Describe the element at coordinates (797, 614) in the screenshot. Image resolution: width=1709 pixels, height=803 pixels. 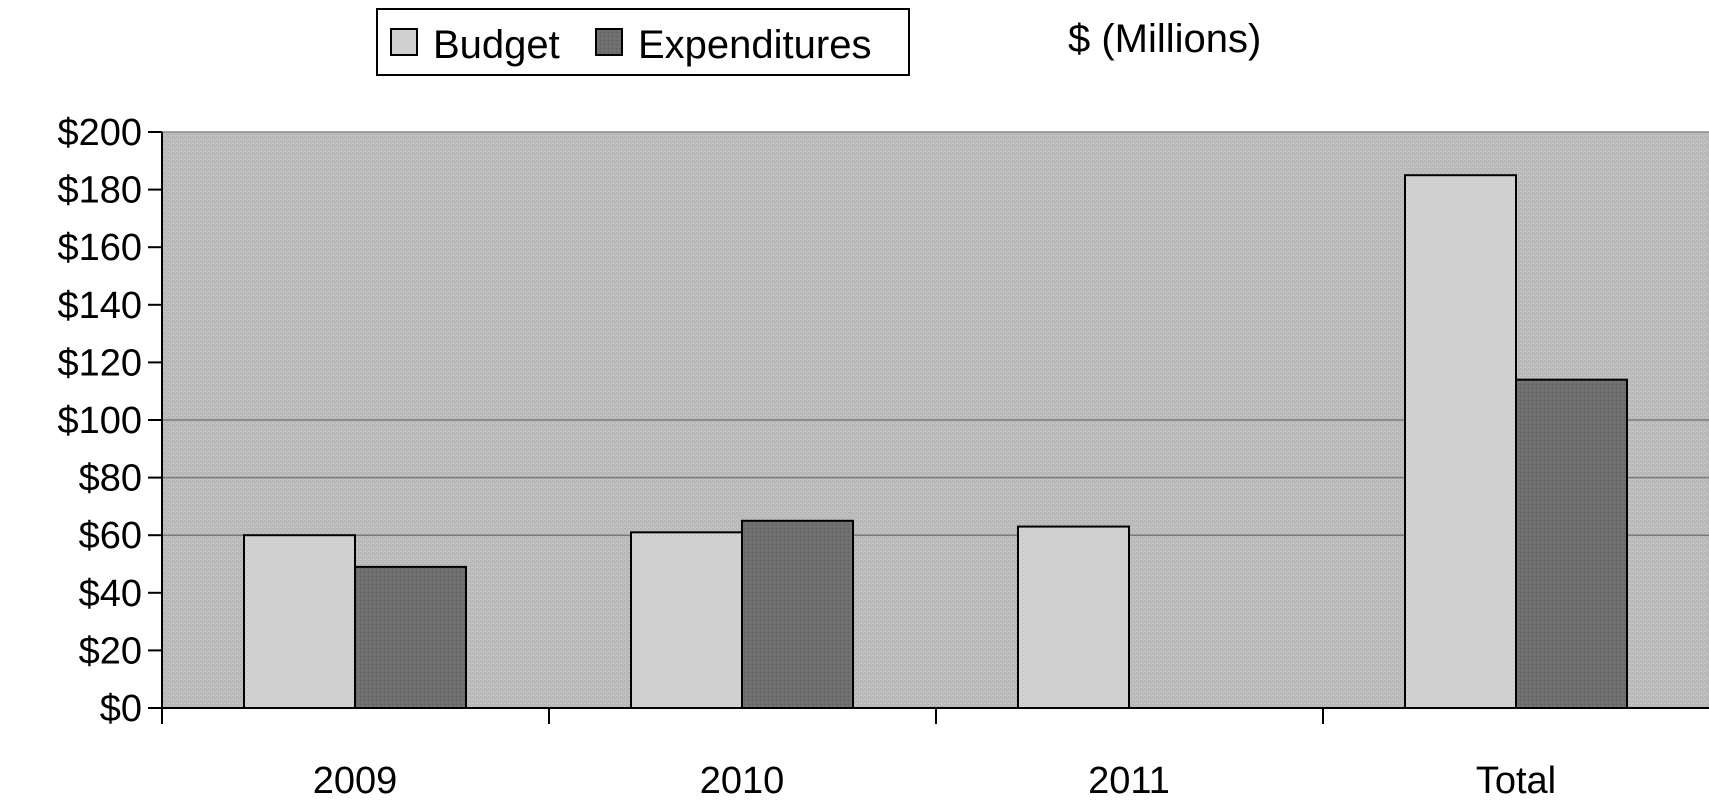
I see `bar-expenditures-2010` at that location.